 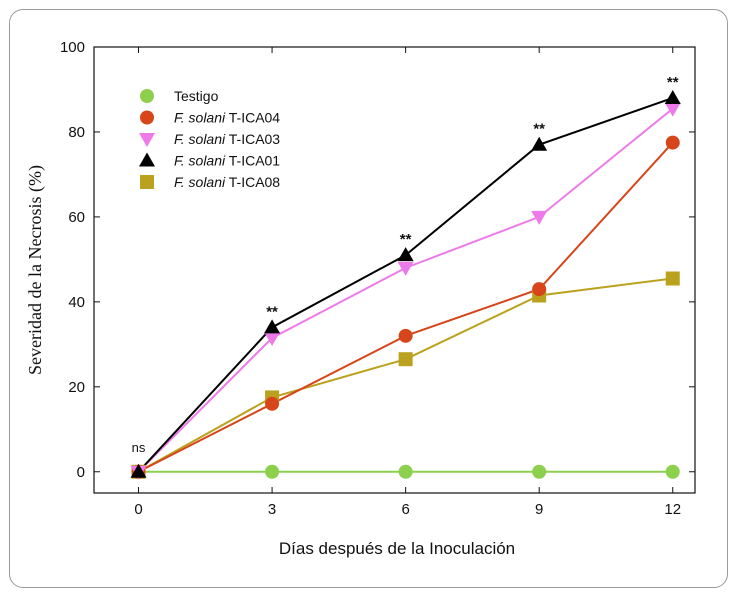 I want to click on y-tick-label: 60, so click(x=76, y=217).